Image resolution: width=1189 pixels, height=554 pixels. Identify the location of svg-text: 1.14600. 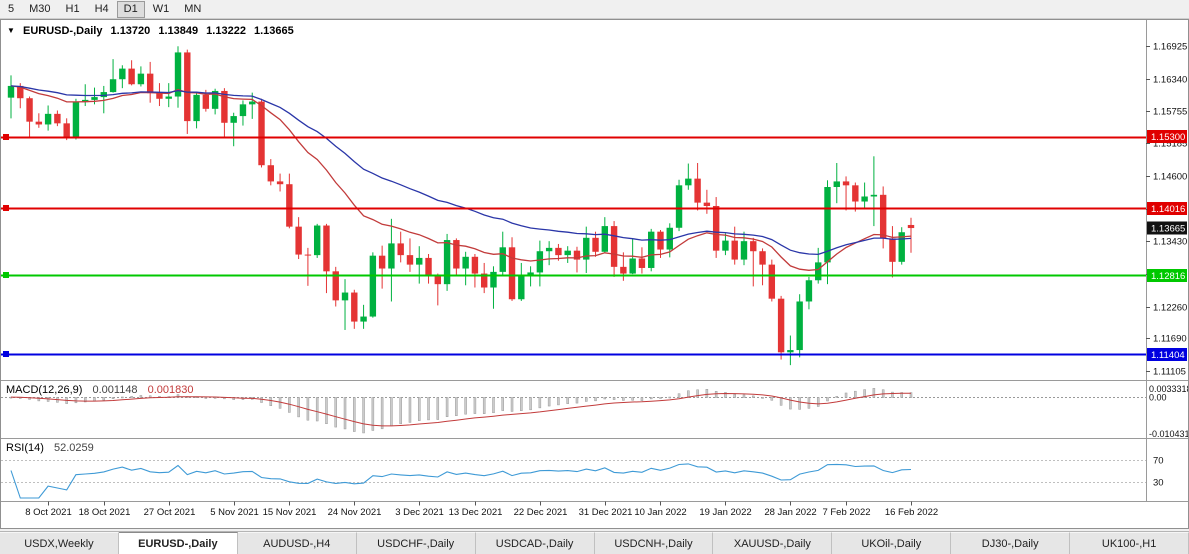
(1170, 177).